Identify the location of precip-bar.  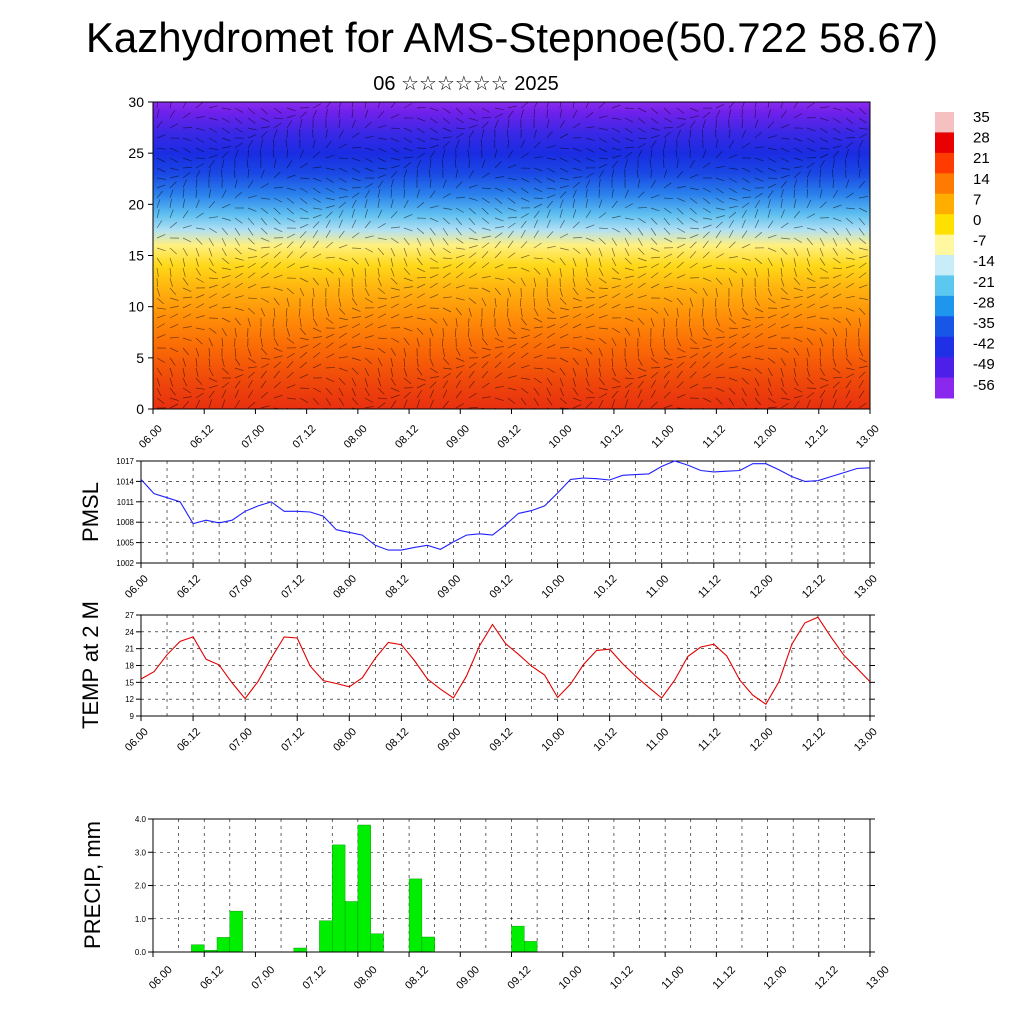
(351, 927).